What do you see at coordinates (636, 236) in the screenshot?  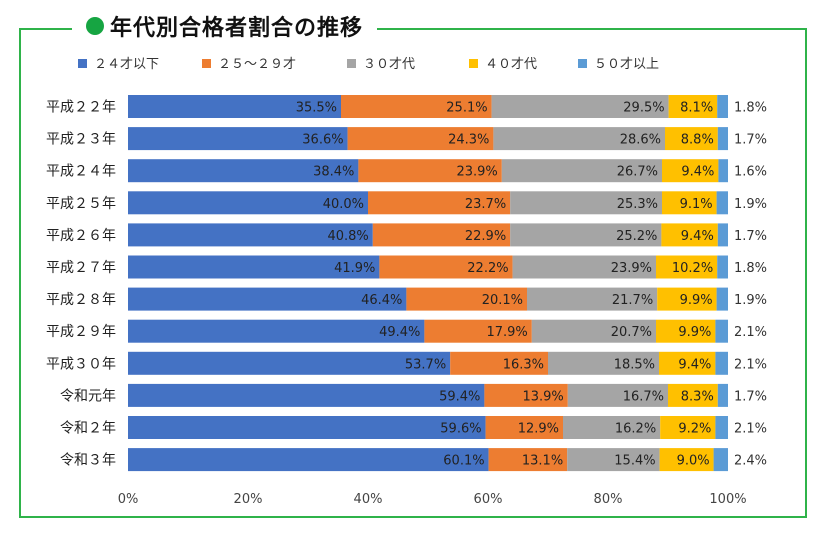 I see `data-label: 25.2%` at bounding box center [636, 236].